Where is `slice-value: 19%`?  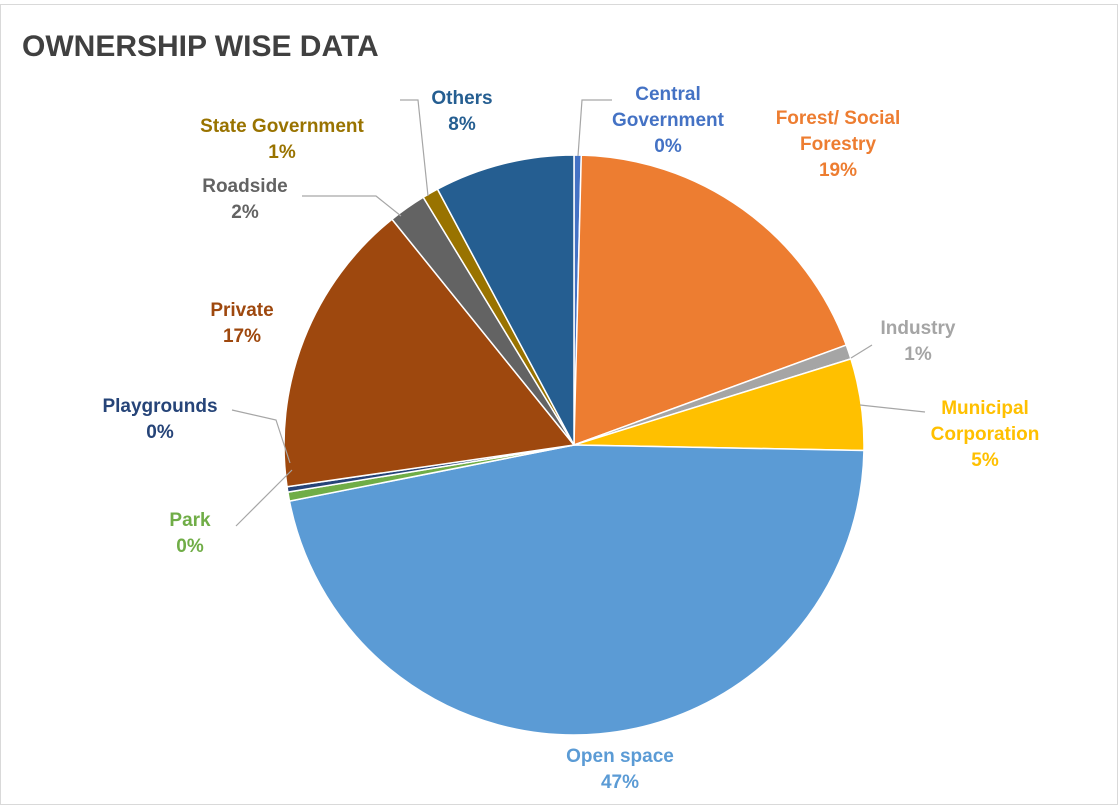 slice-value: 19% is located at coordinates (838, 170).